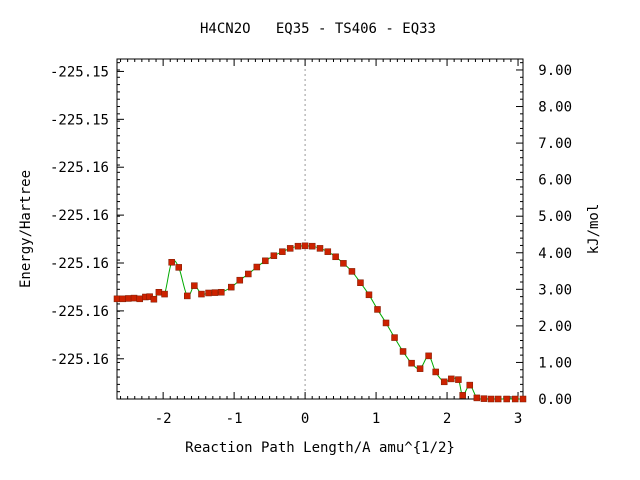 Image resolution: width=640 pixels, height=480 pixels. Describe the element at coordinates (555, 108) in the screenshot. I see `y-right-tick-label: 8.00` at that location.